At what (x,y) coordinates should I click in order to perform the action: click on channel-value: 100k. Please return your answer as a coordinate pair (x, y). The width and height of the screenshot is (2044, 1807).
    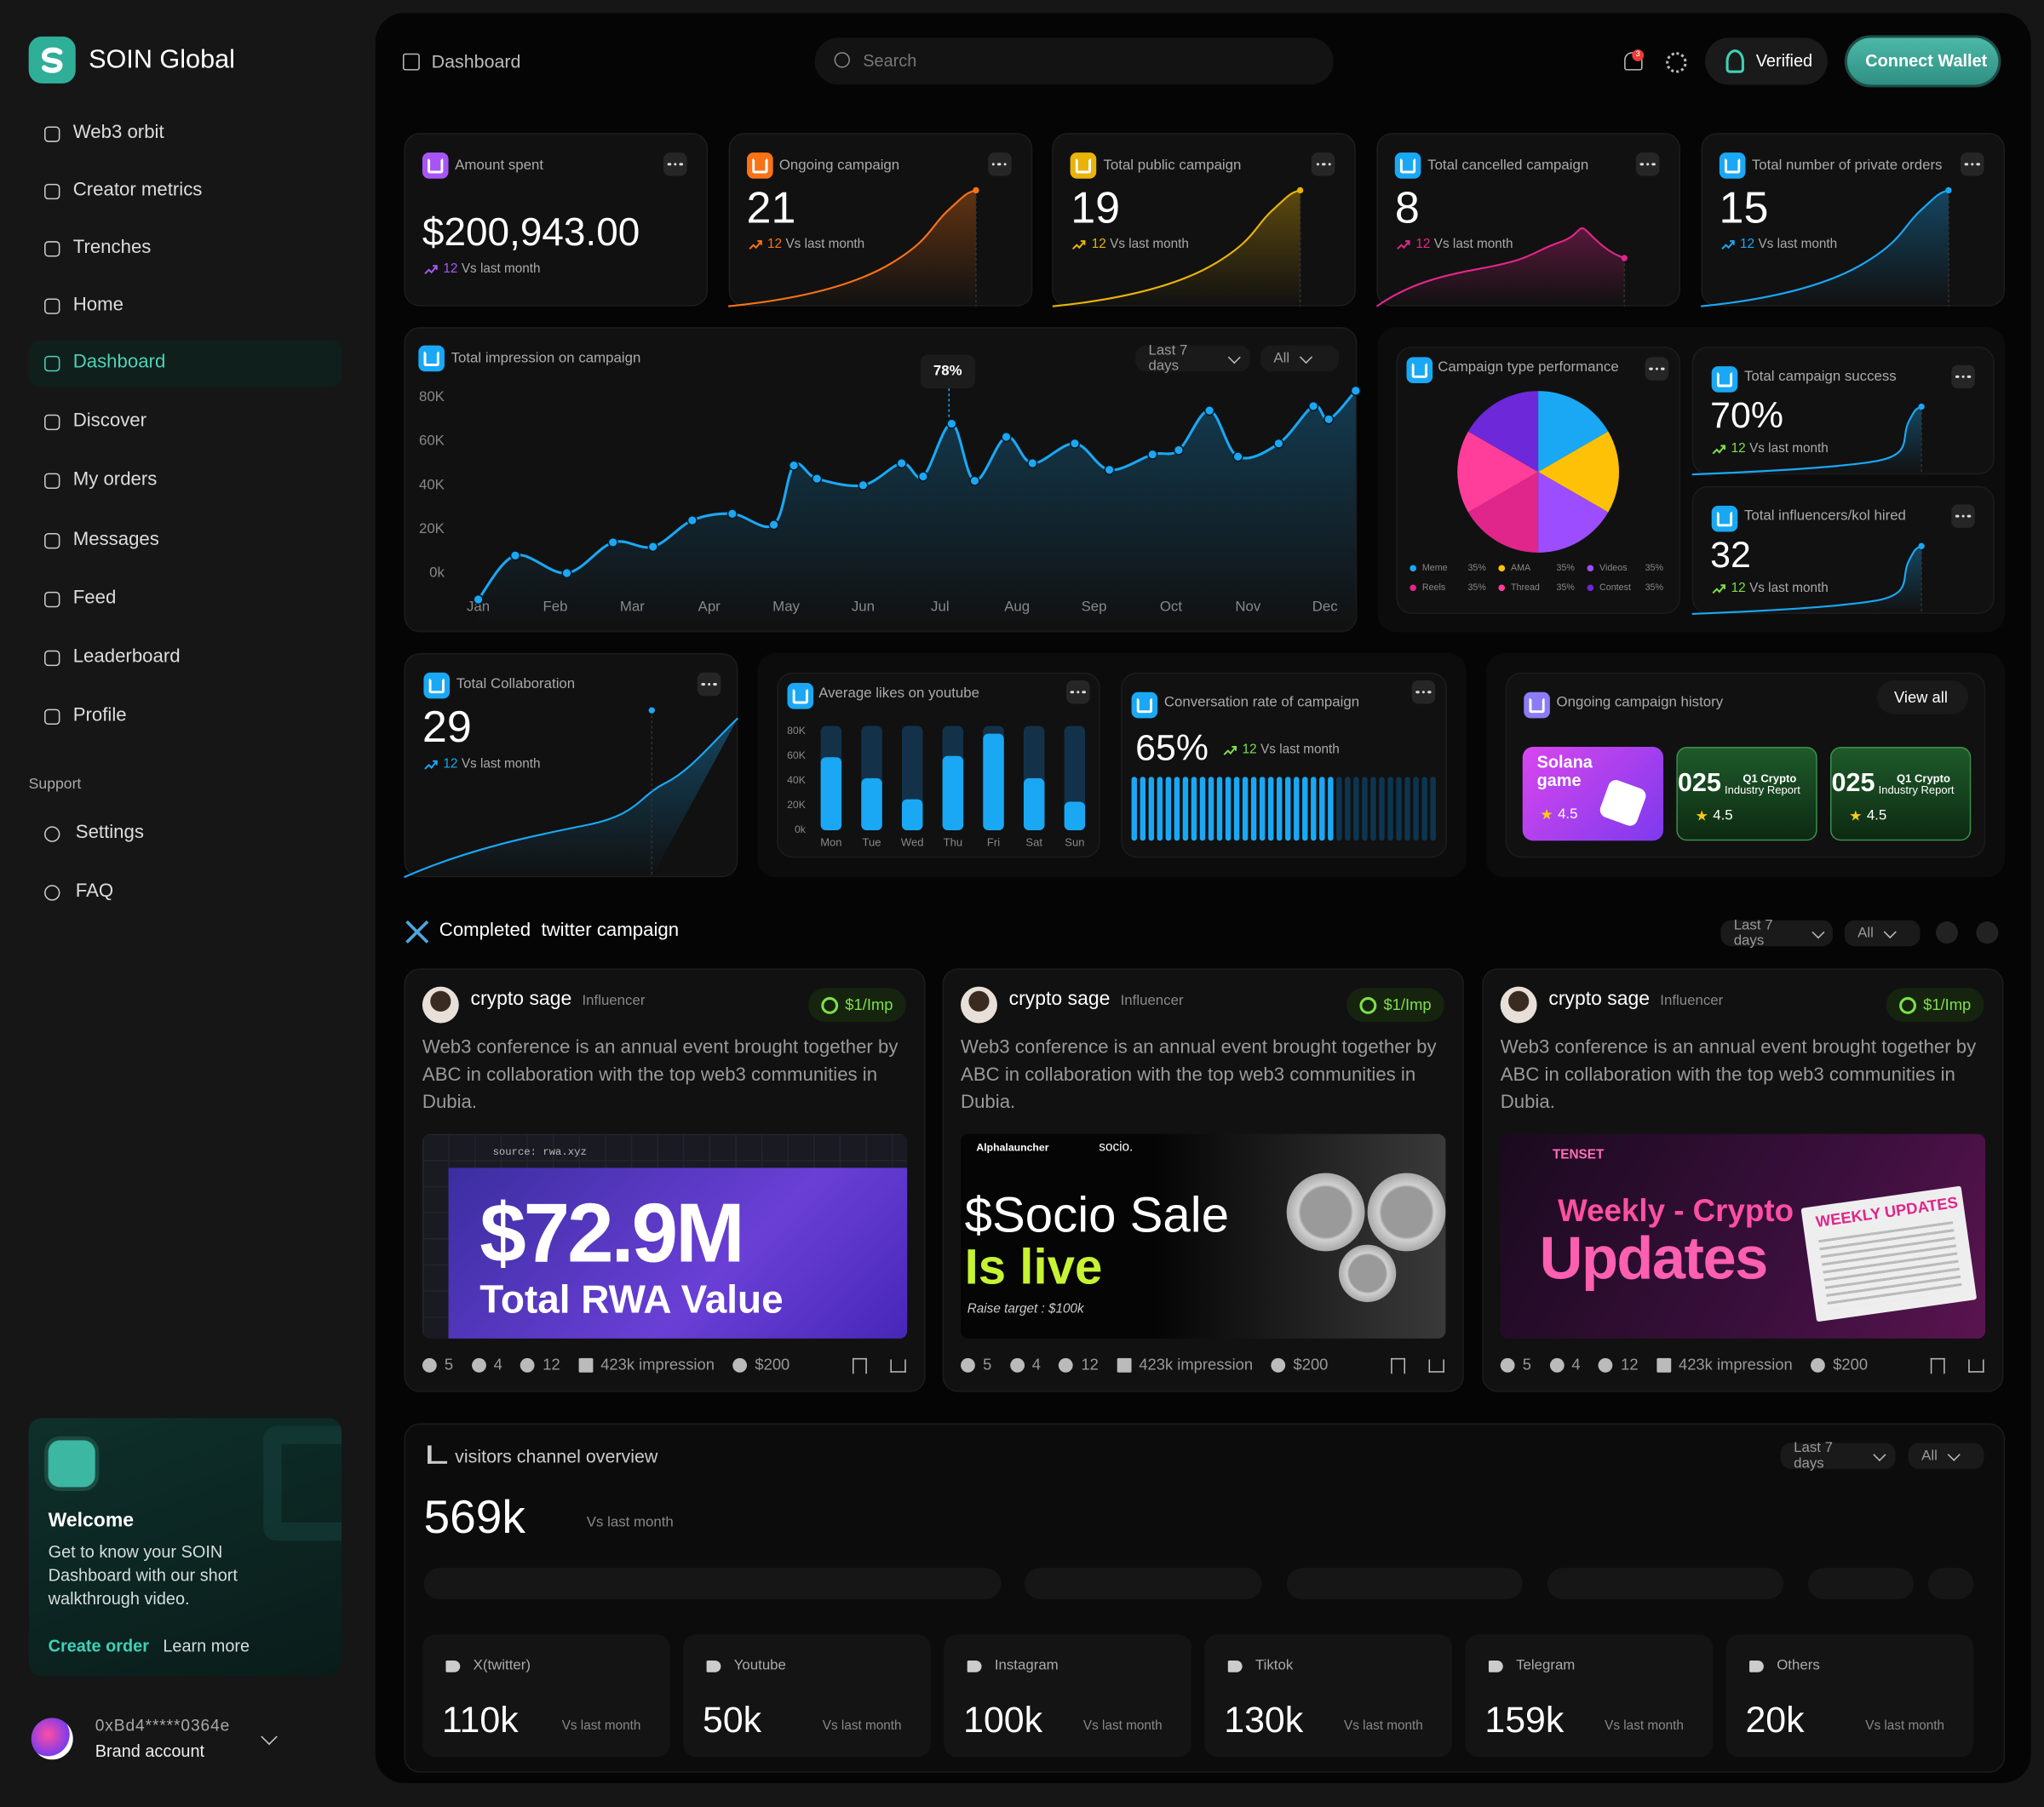
    Looking at the image, I should click on (1003, 1721).